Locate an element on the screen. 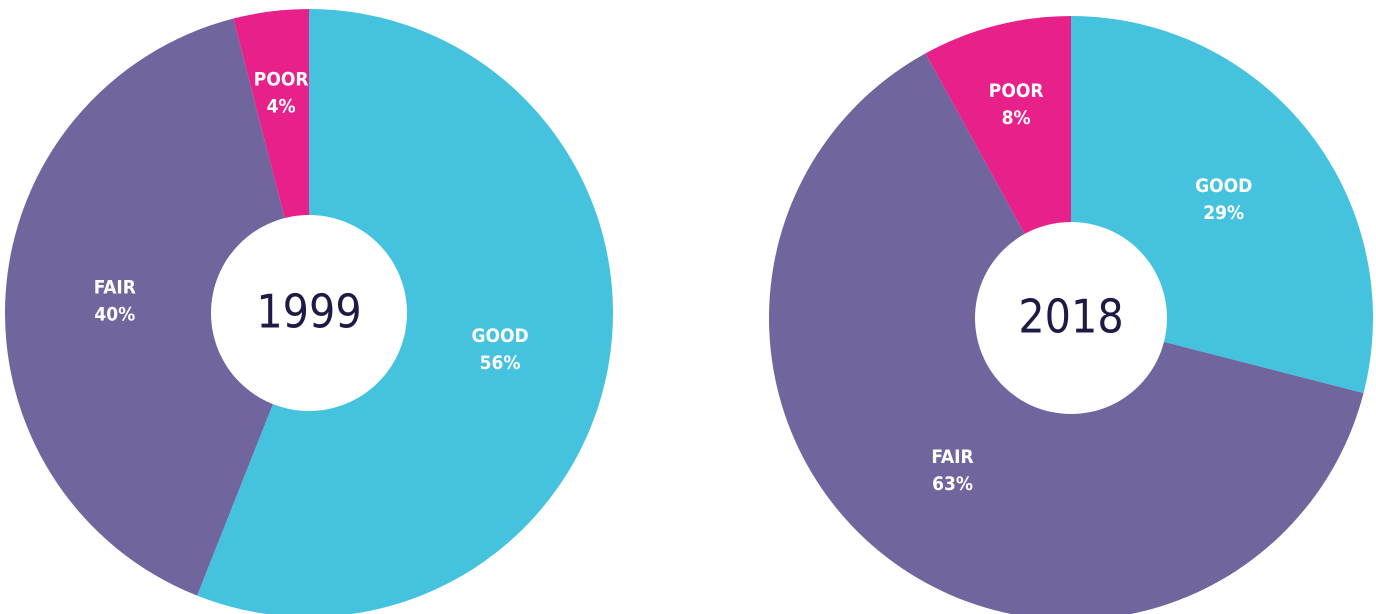  slice-value: 63% is located at coordinates (952, 484).